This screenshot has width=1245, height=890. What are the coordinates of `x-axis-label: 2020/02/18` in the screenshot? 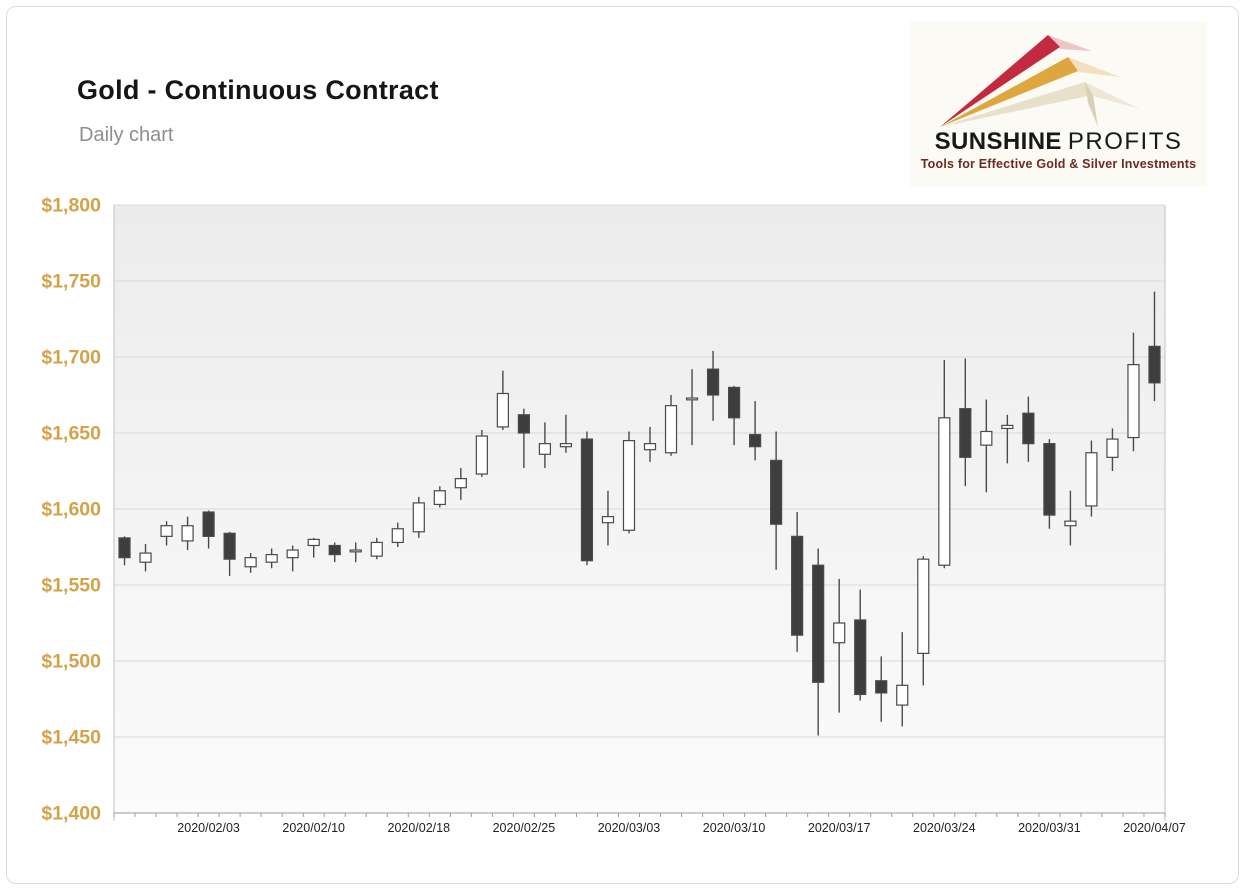 It's located at (419, 828).